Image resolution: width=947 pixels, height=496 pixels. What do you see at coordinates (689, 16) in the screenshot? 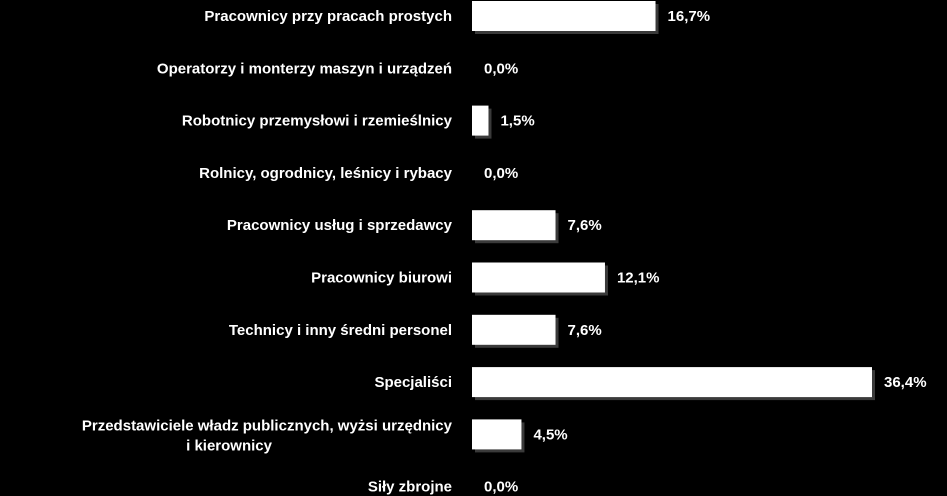
I see `value-label: 16,7%` at bounding box center [689, 16].